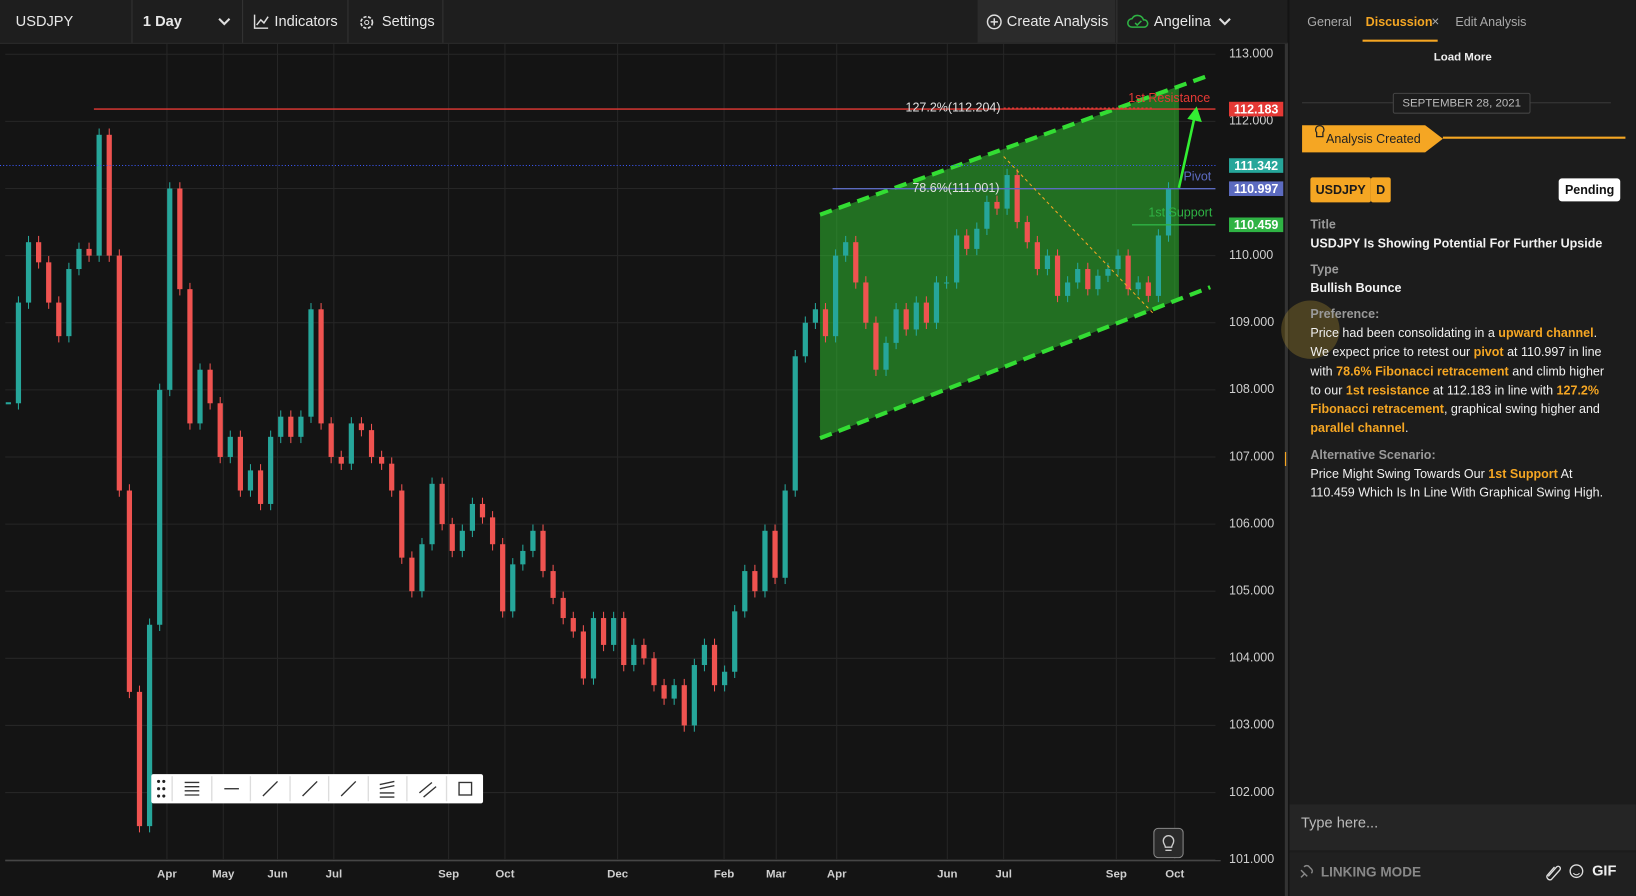 This screenshot has width=1636, height=896. Describe the element at coordinates (1251, 792) in the screenshot. I see `y-tick-label: 102.000` at that location.